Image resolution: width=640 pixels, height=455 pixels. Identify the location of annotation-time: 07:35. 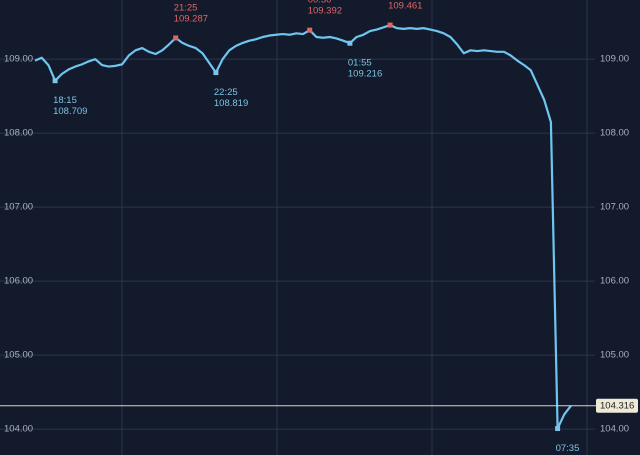
(568, 448).